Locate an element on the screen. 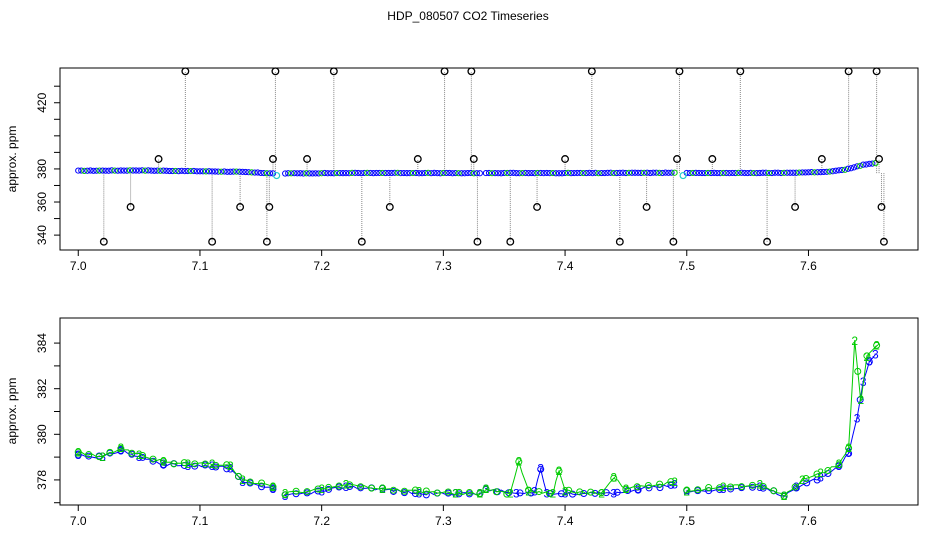 This screenshot has height=540, width=936. top-panel-x-tick-label: 7.3 is located at coordinates (443, 266).